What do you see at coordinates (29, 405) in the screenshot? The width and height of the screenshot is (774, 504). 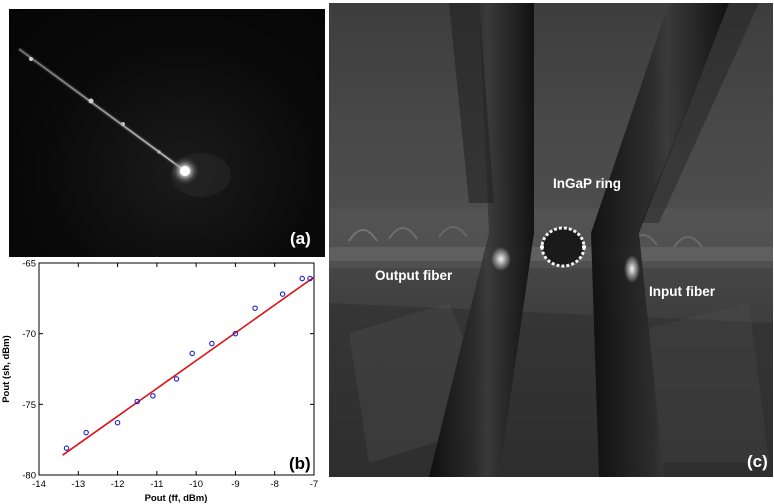 I see `y-tick-label: -75` at bounding box center [29, 405].